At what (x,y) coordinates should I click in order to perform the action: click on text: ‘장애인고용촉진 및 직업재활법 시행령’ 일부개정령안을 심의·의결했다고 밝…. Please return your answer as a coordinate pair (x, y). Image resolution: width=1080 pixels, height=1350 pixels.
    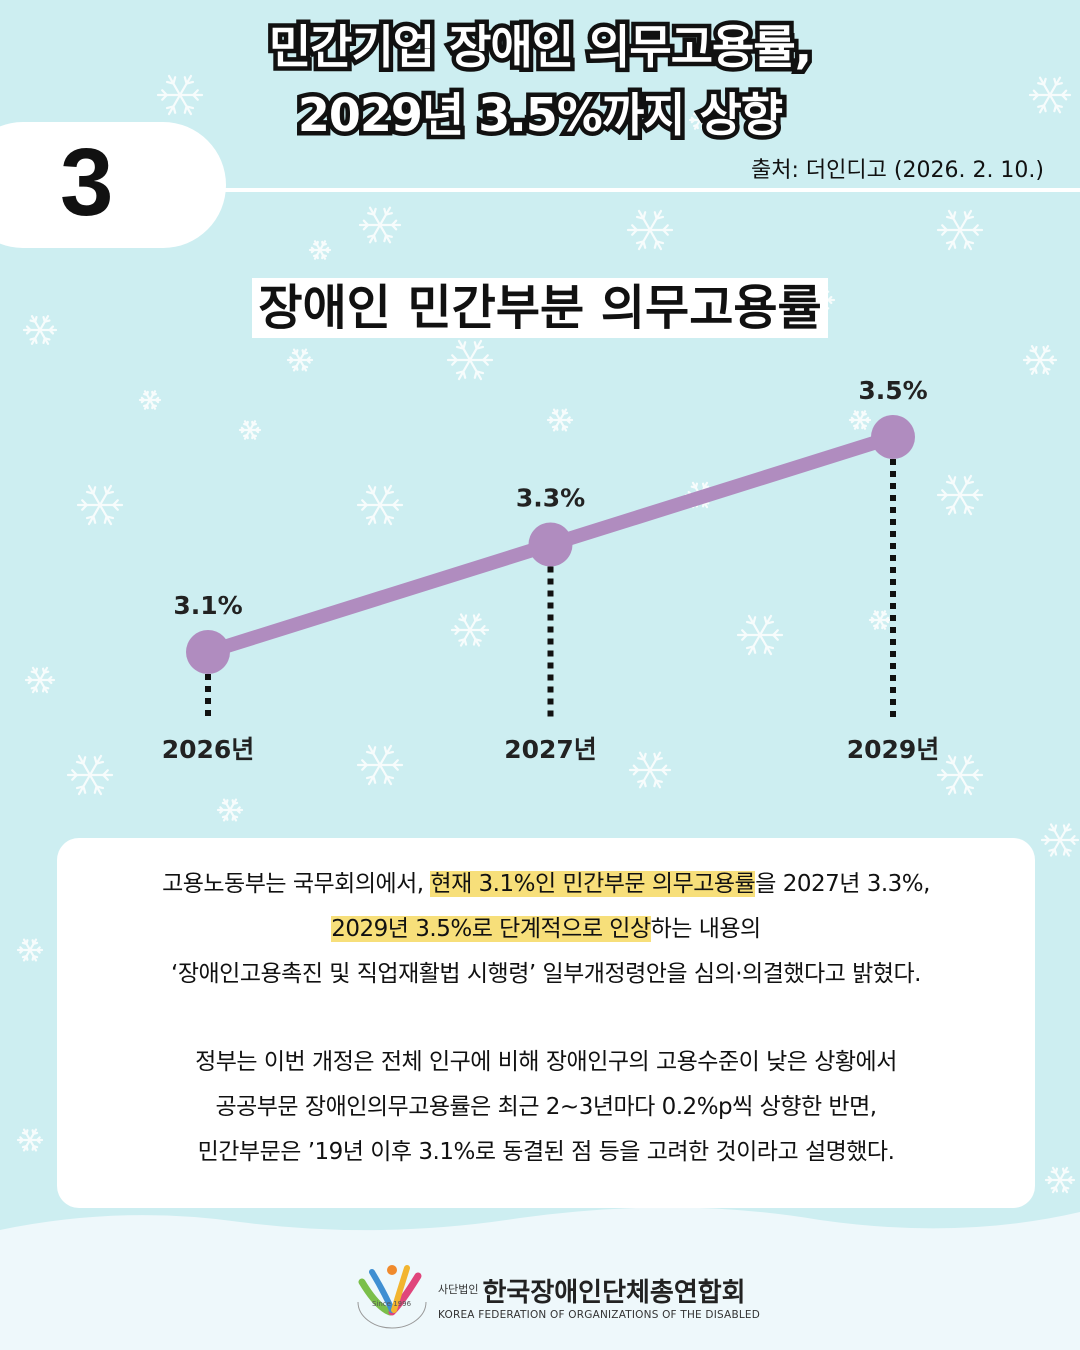
    Looking at the image, I should click on (546, 974).